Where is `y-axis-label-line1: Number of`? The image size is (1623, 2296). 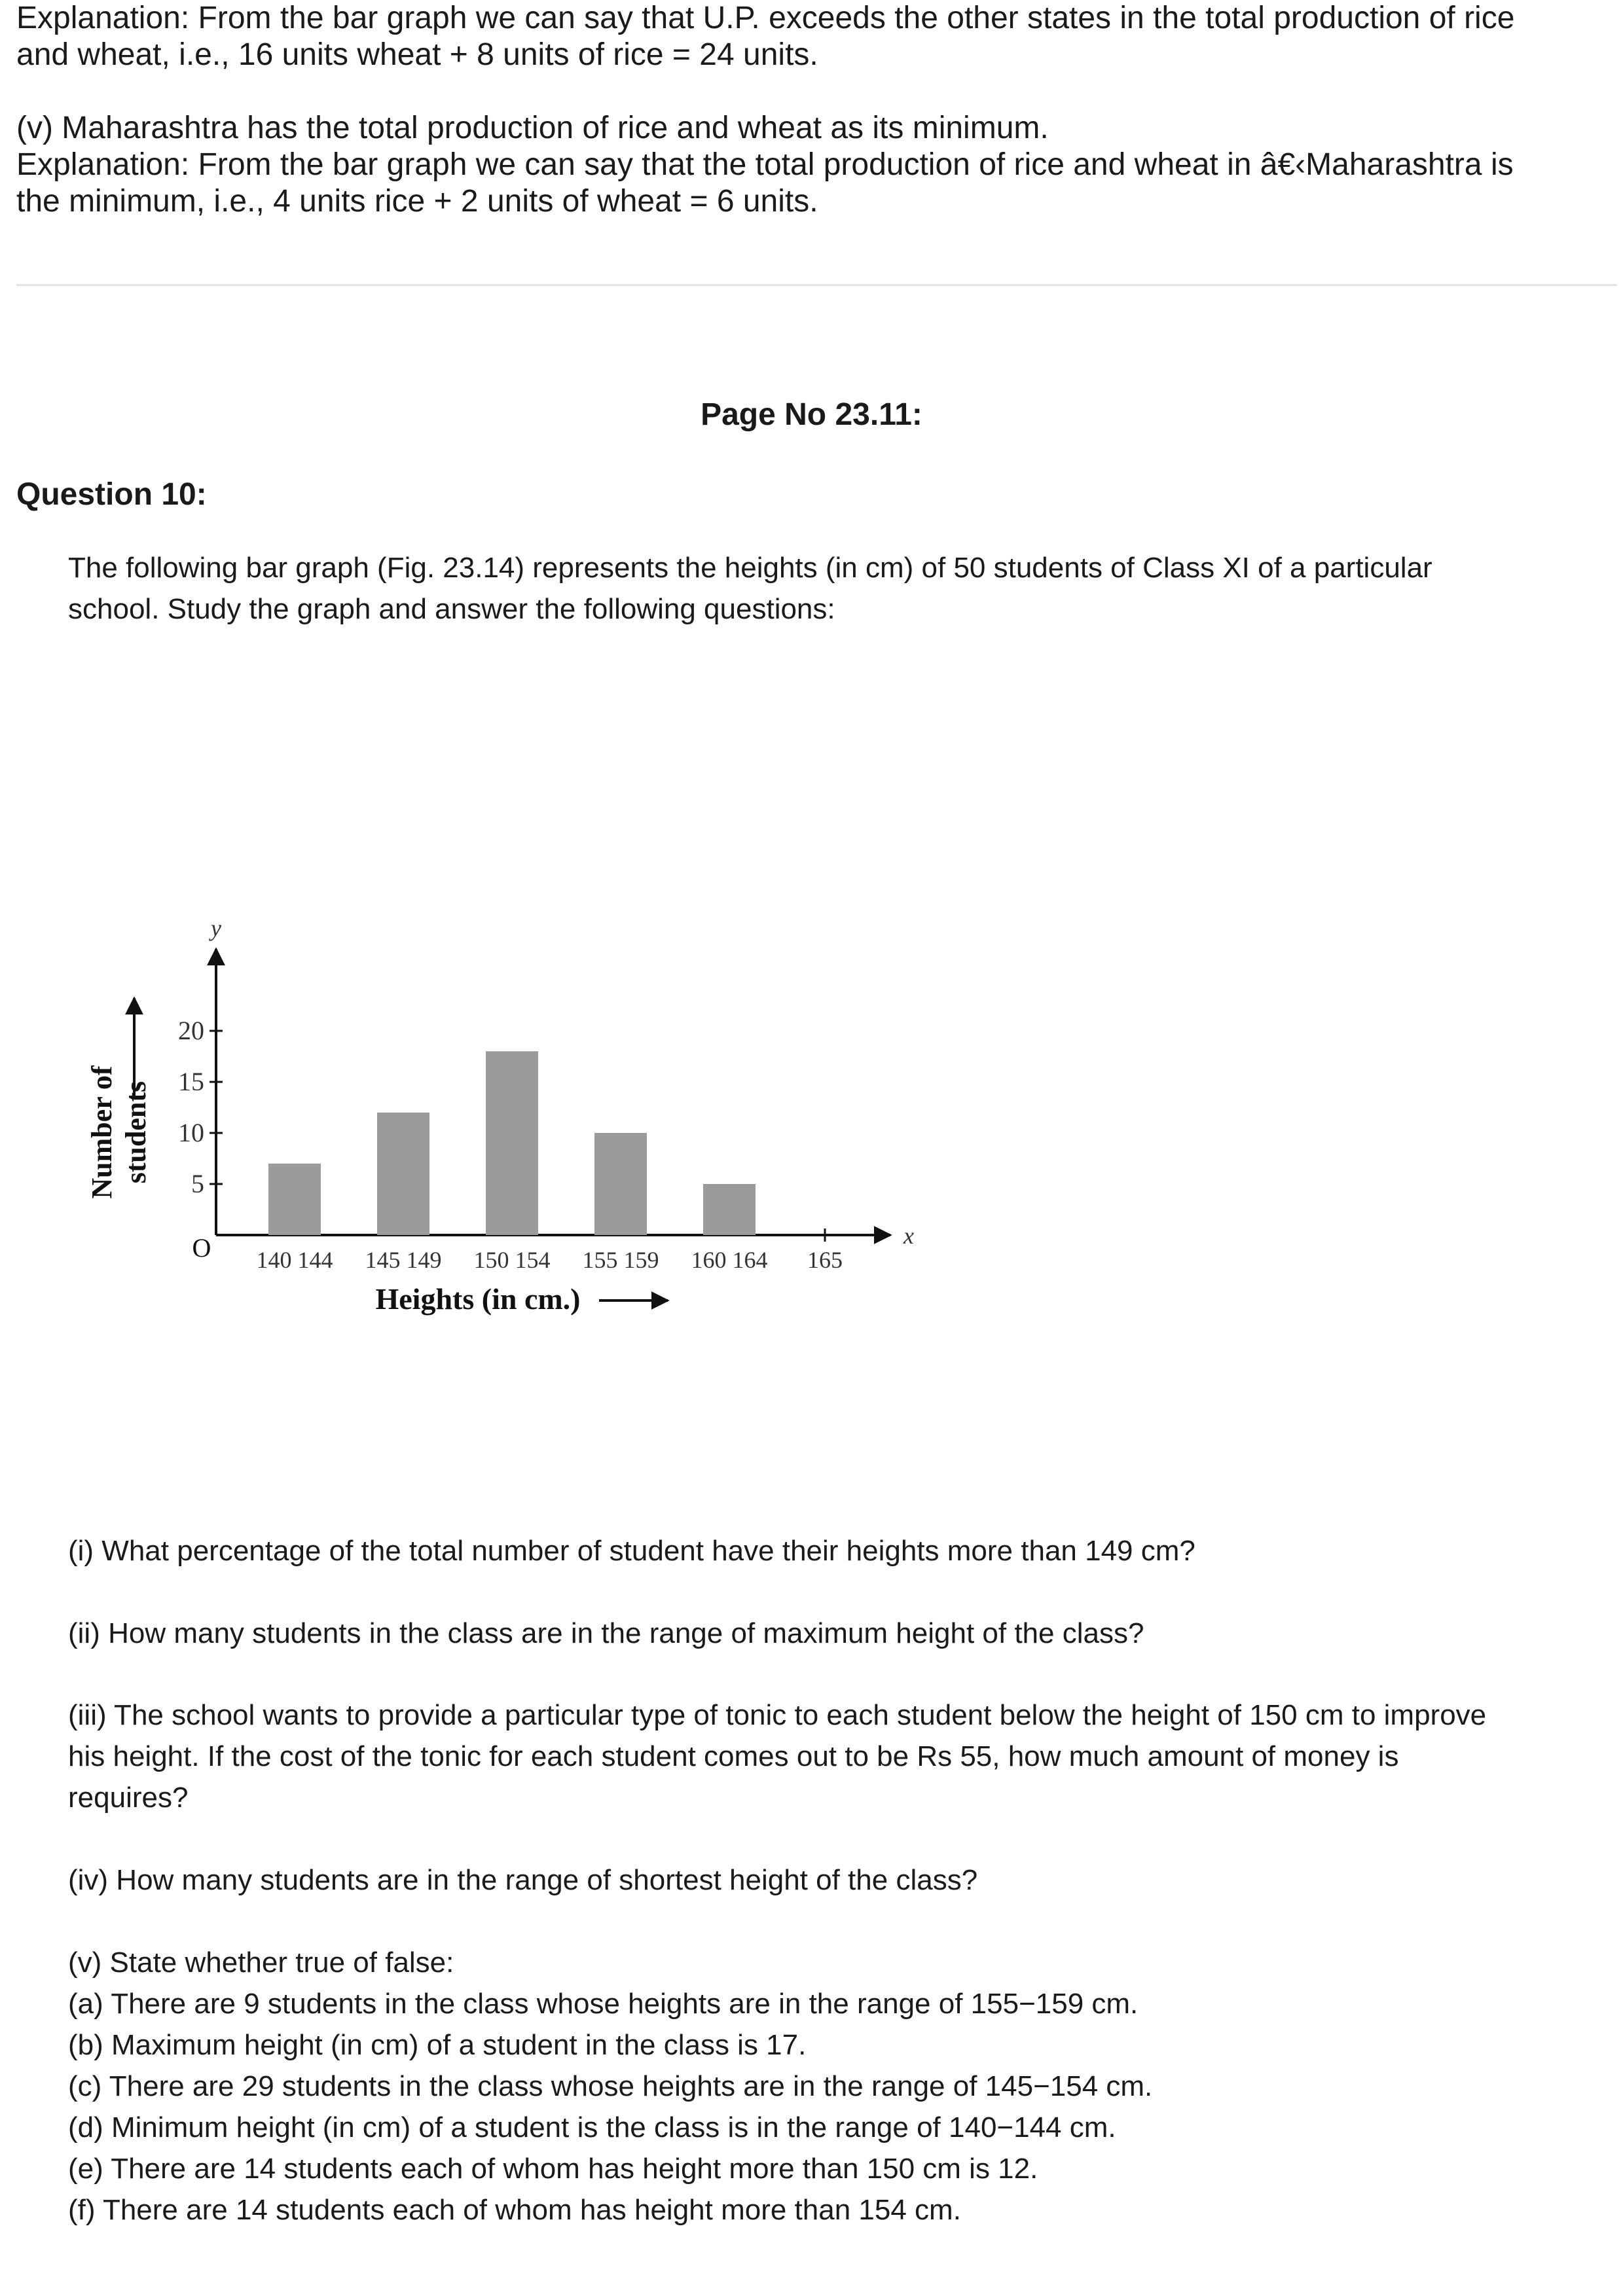
y-axis-label-line1: Number of is located at coordinates (102, 1132).